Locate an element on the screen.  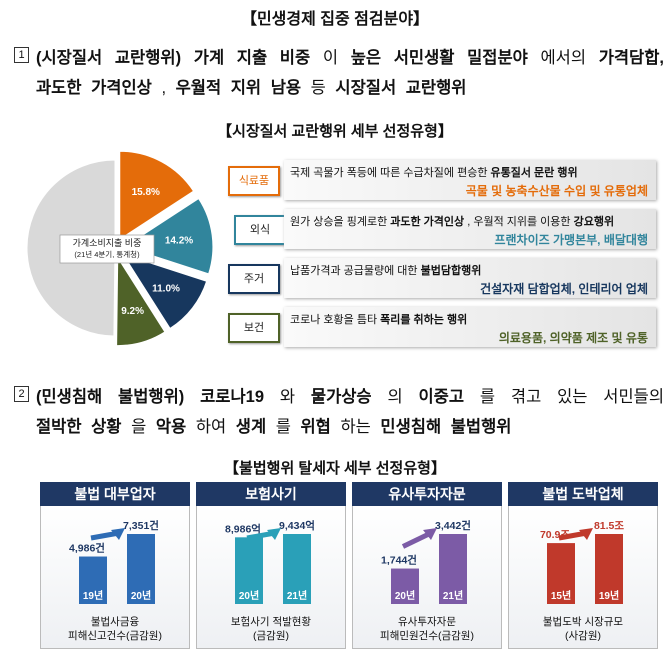
desc-line: 납품가격과 공급물량에 대한 불법담합행위 is located at coordinates (385, 270).